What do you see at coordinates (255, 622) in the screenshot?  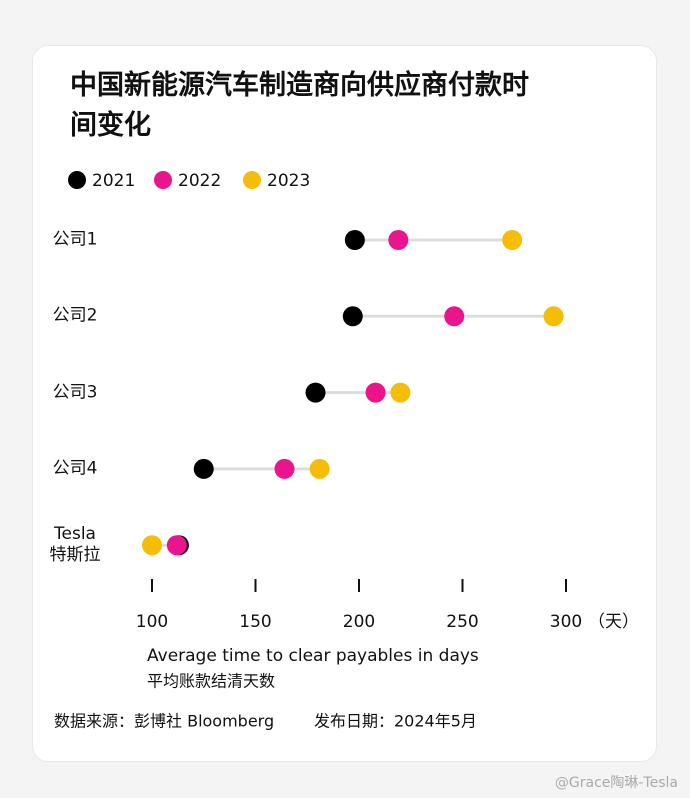 I see `x-tick-label: 150` at bounding box center [255, 622].